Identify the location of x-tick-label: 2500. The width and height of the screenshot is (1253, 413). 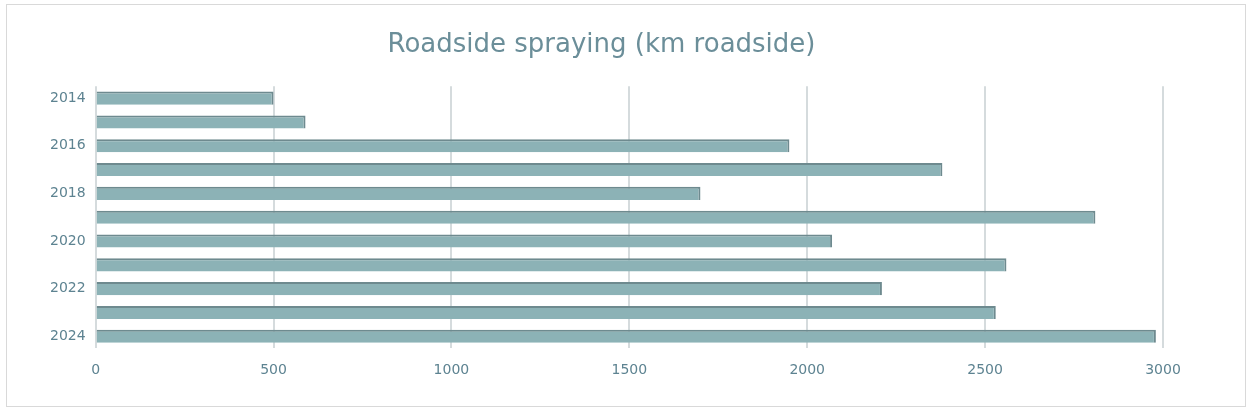
(985, 369).